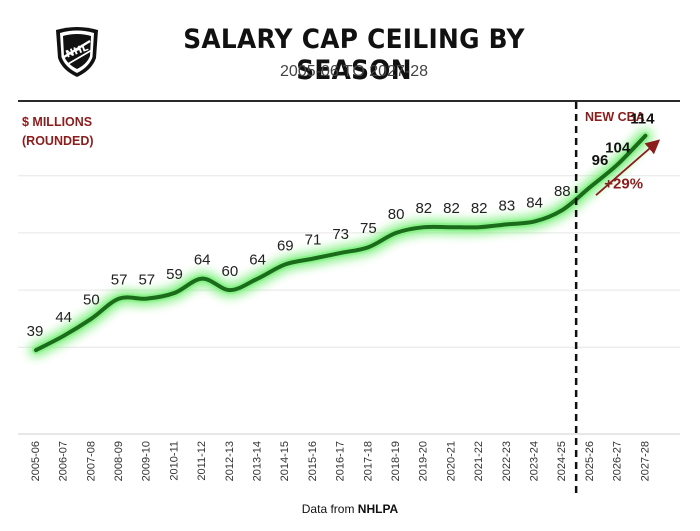 This screenshot has width=700, height=531. Describe the element at coordinates (329, 509) in the screenshot. I see `source-prefix: Data from` at that location.